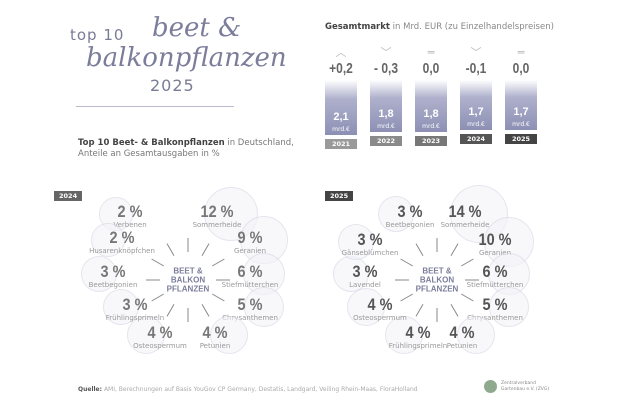 The width and height of the screenshot is (626, 417). I want to click on change-value: -0,1, so click(476, 68).